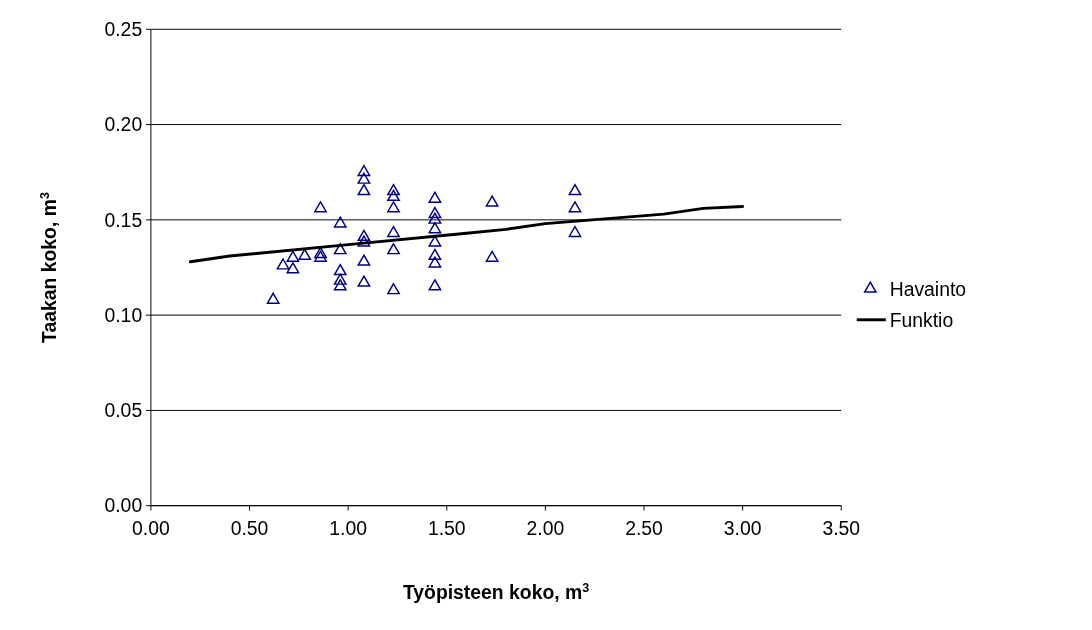  I want to click on y-tick-label: 0.15, so click(123, 219).